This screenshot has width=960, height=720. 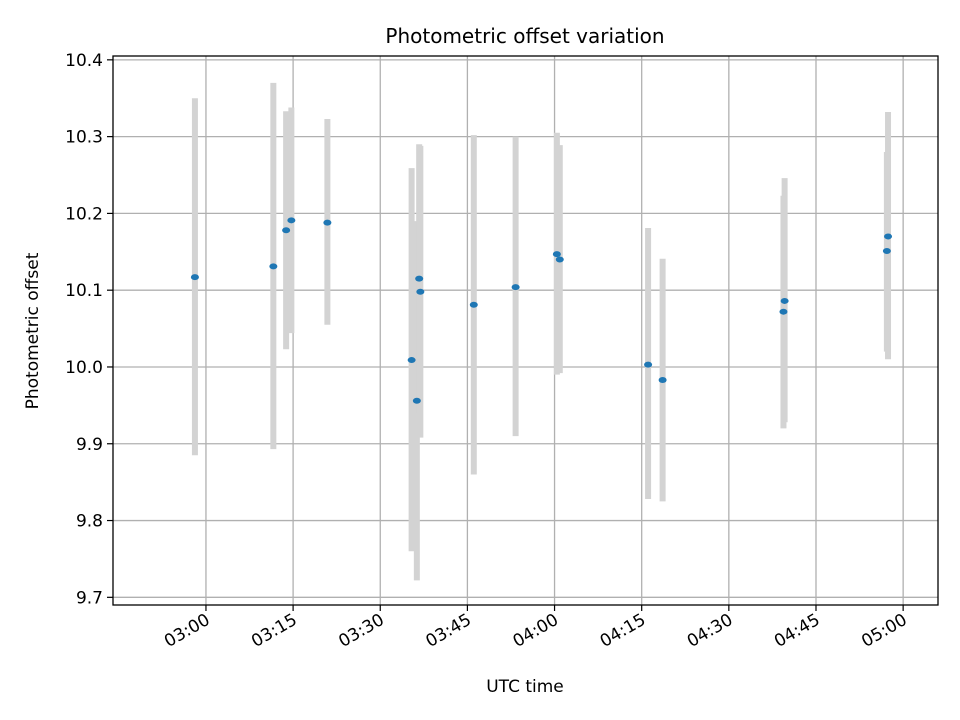 What do you see at coordinates (525, 687) in the screenshot?
I see `x-axis-title: UTC time` at bounding box center [525, 687].